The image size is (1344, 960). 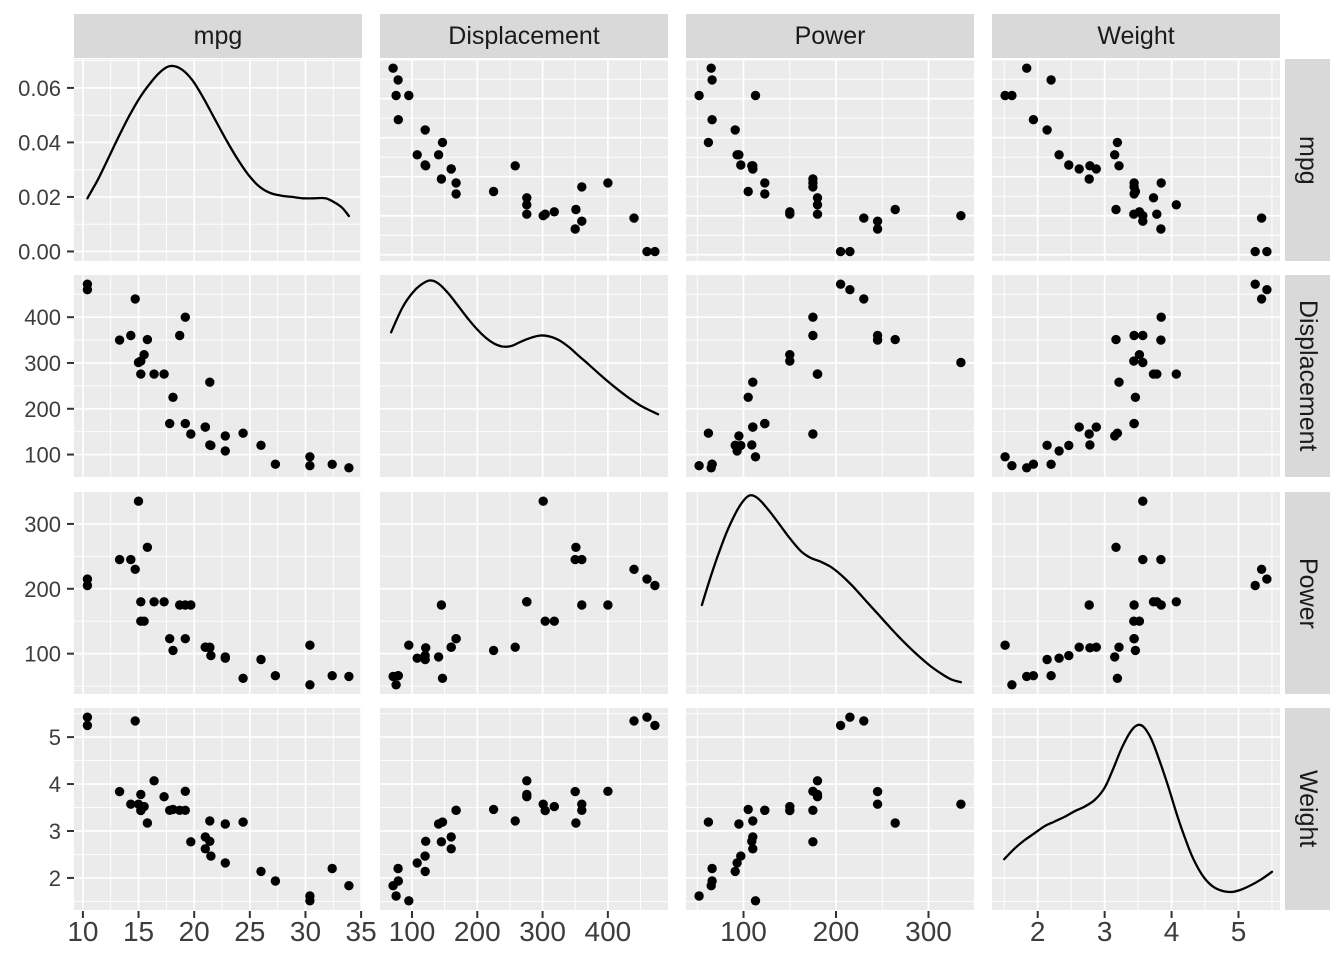 What do you see at coordinates (55, 784) in the screenshot?
I see `y-tick-label: 4` at bounding box center [55, 784].